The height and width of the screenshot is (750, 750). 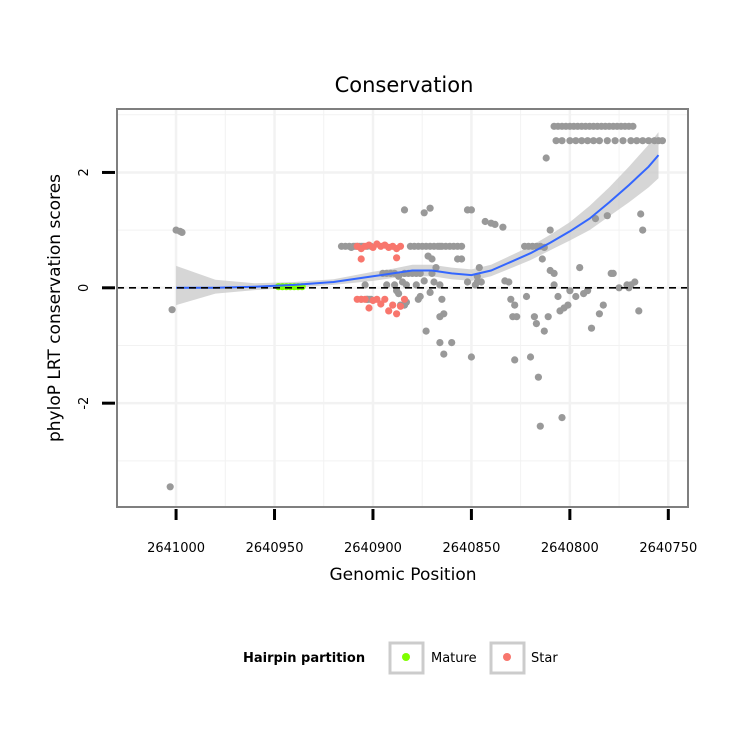 I want to click on confidence-ribbon-group, so click(x=417, y=219).